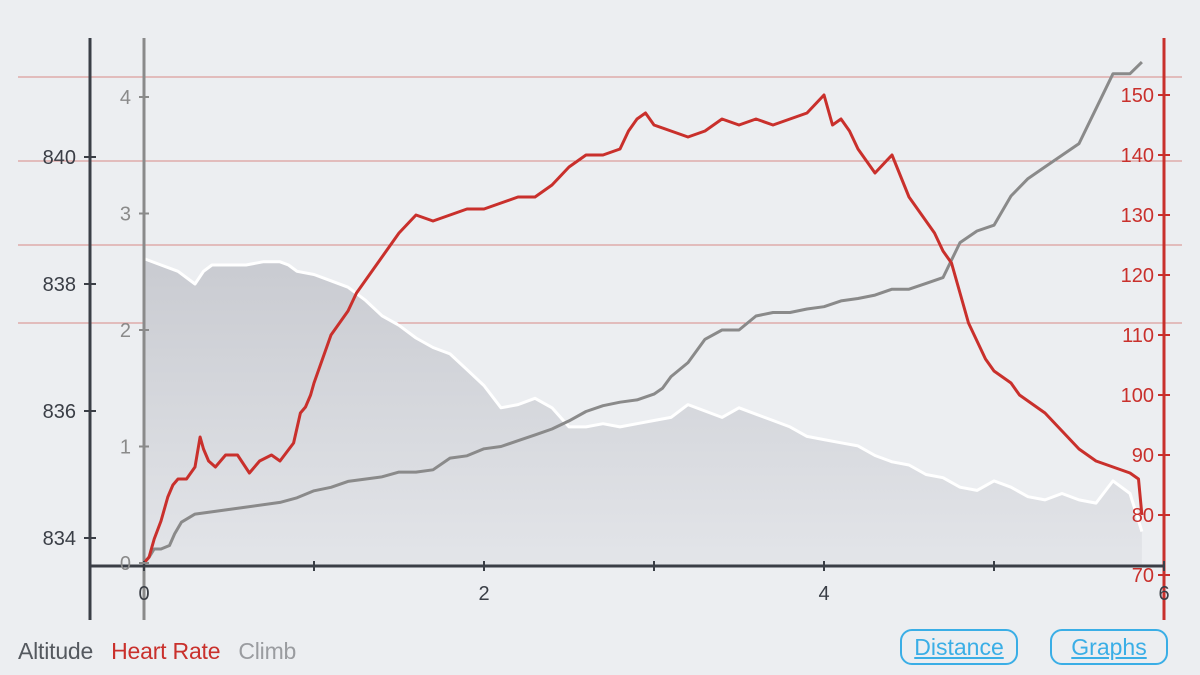  I want to click on heart-rate-tick-label-7: 140, so click(1137, 156).